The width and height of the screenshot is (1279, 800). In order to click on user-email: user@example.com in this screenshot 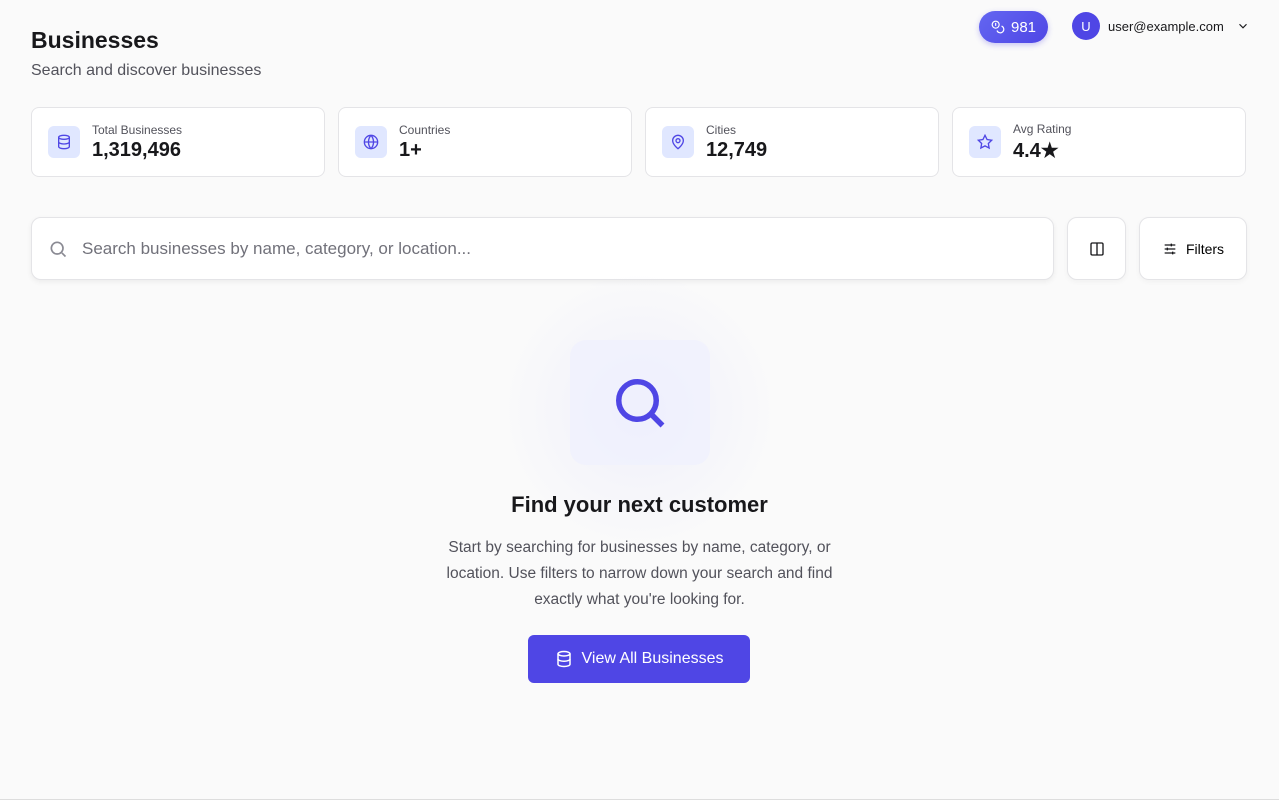, I will do `click(1166, 26)`.